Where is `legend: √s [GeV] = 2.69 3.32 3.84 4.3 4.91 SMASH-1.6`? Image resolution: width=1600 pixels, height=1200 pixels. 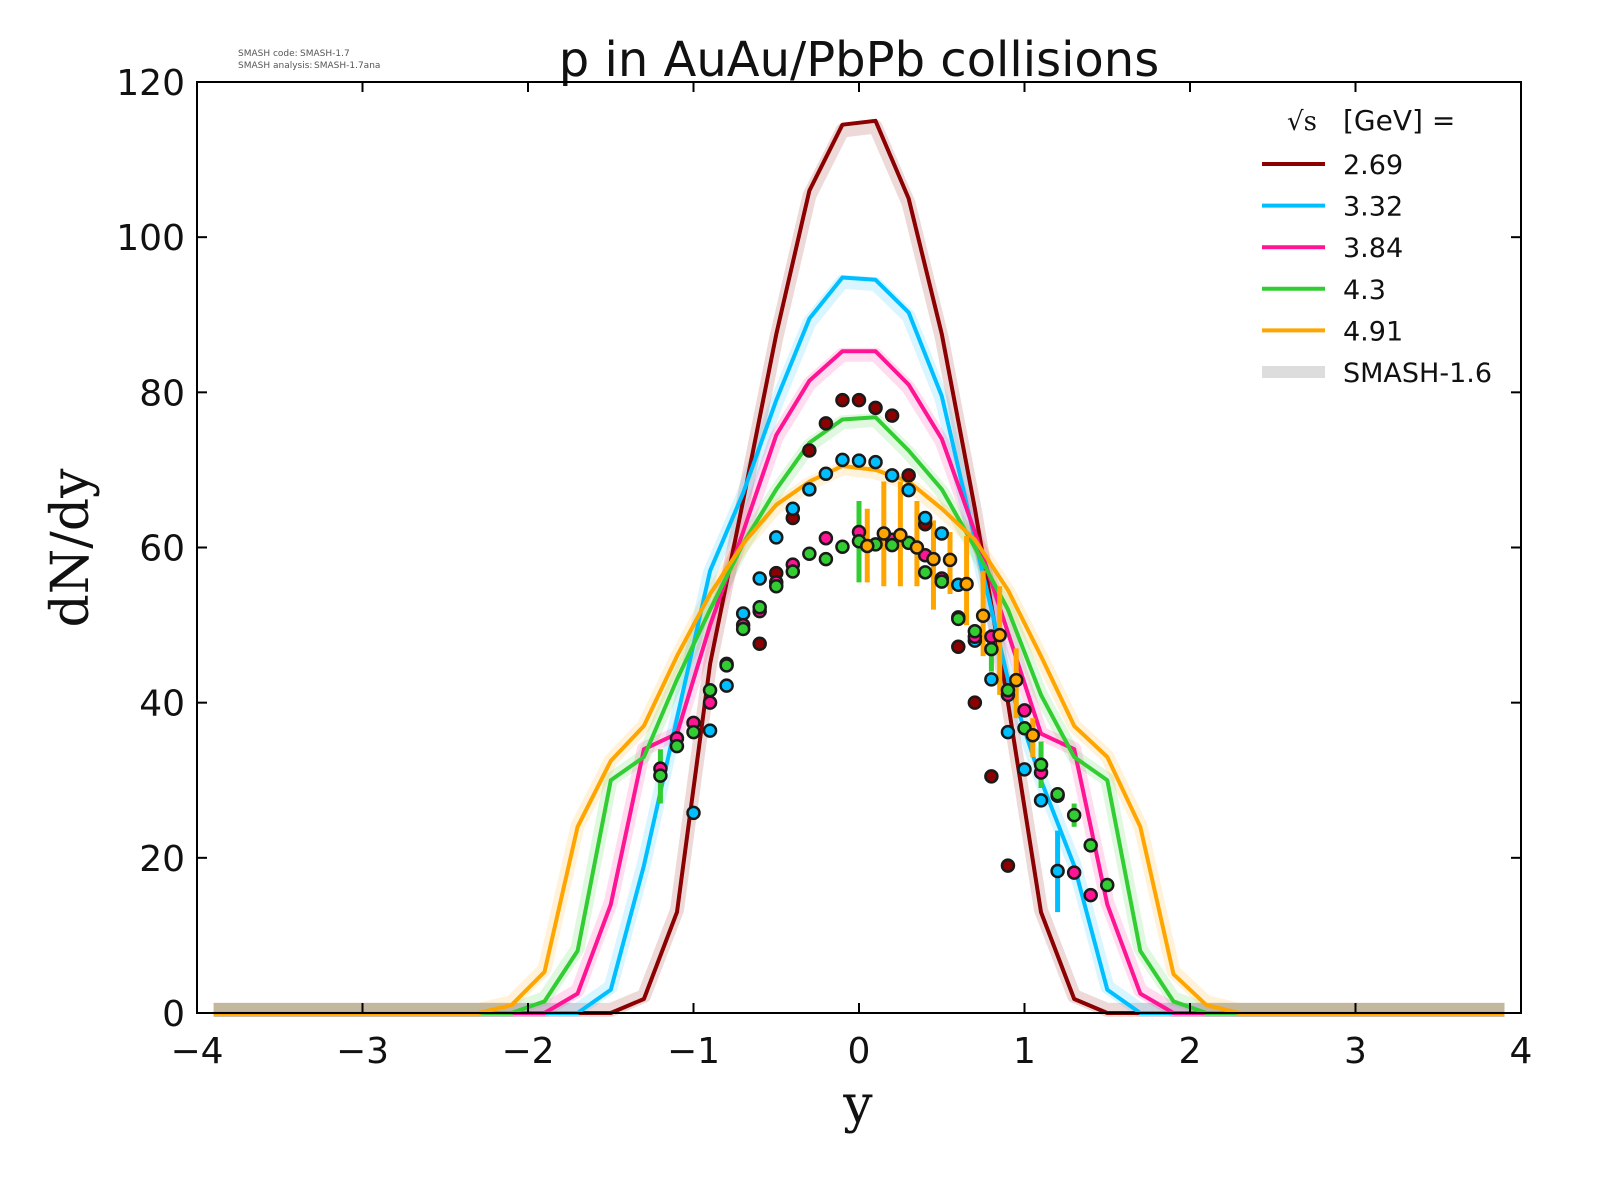
legend: √s [GeV] = 2.69 3.32 3.84 4.3 4.91 SMASH-1.6 is located at coordinates (1377, 246).